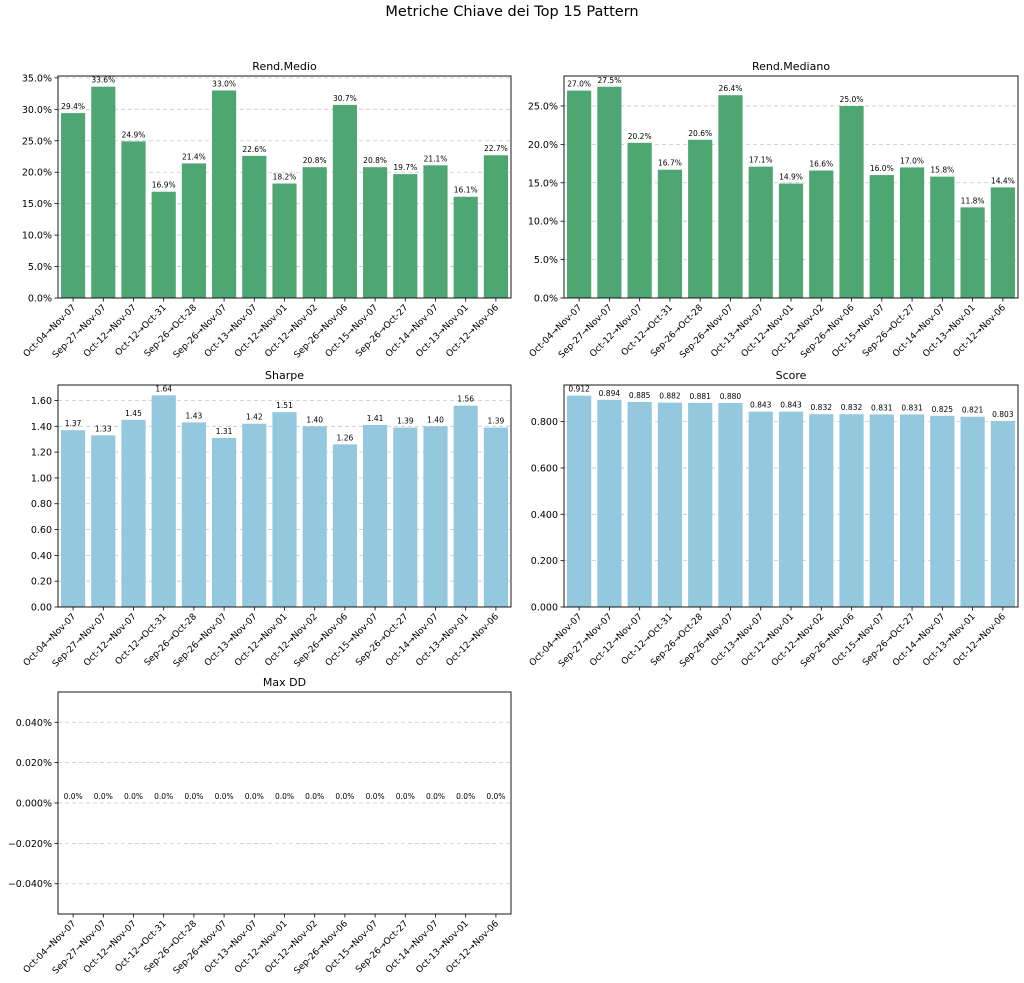  I want to click on y-tick-label: 0.60, so click(41, 530).